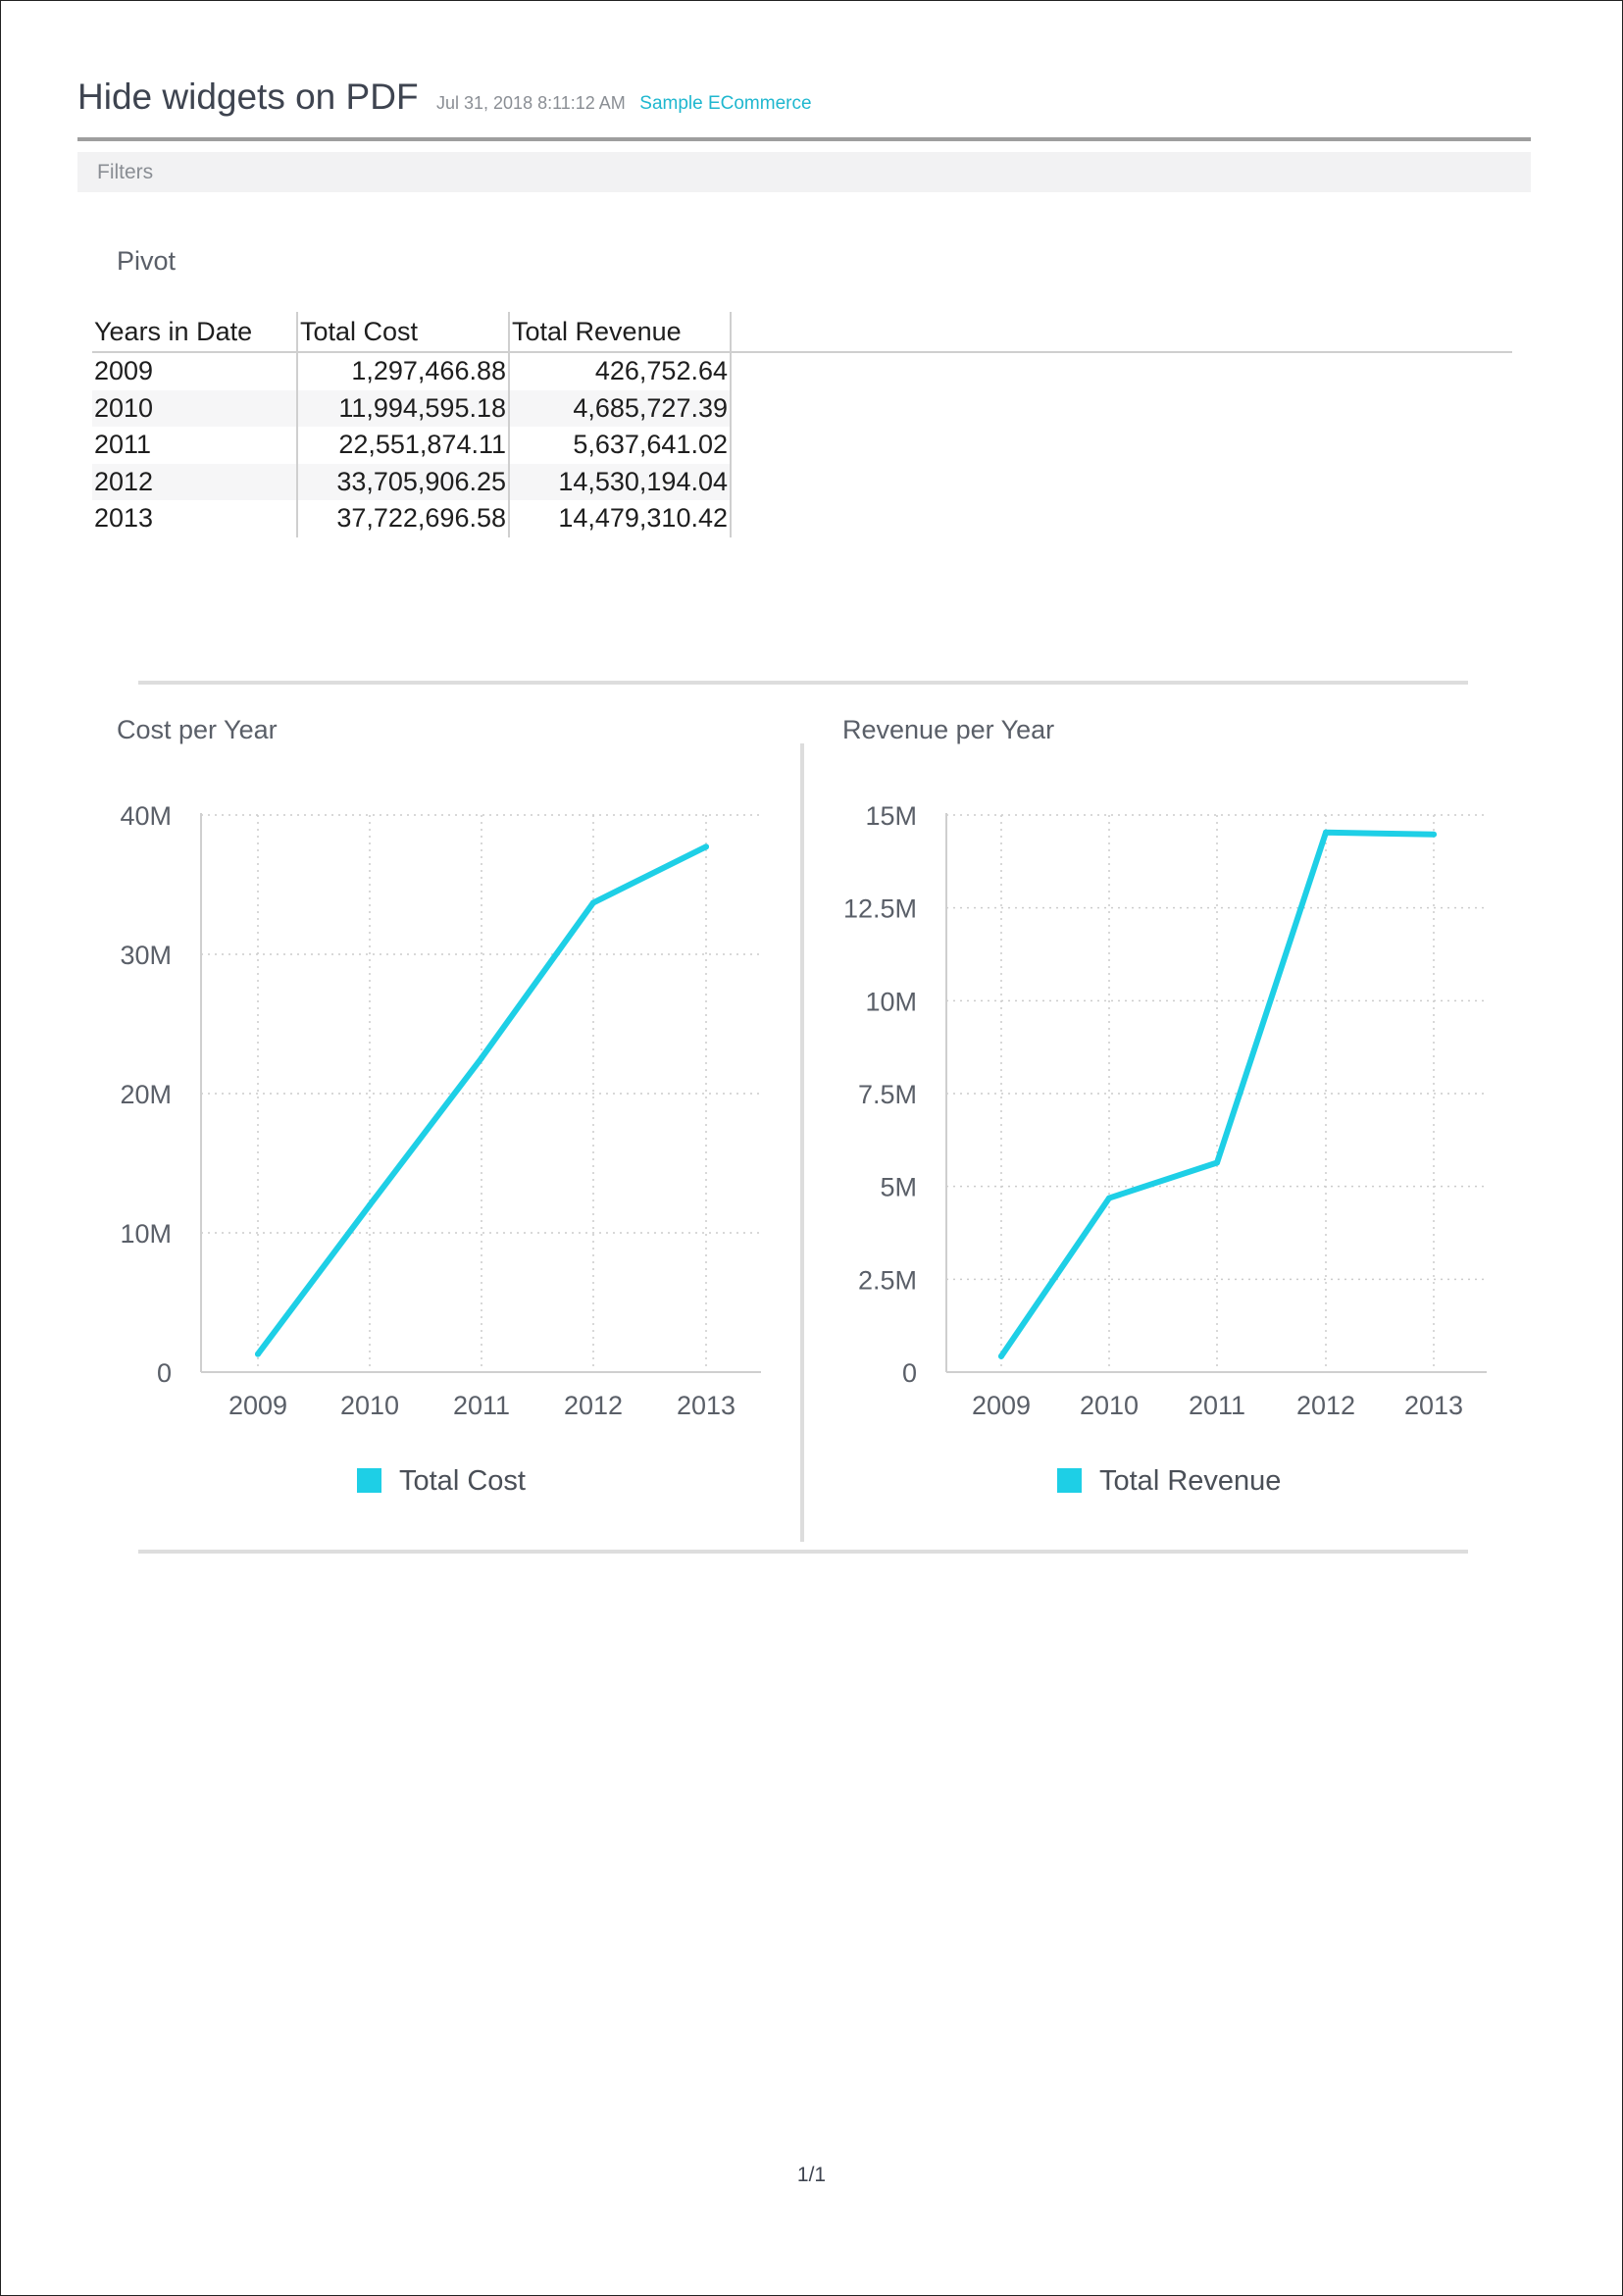  Describe the element at coordinates (403, 332) in the screenshot. I see `column-header-total-cost: Total Cost` at that location.